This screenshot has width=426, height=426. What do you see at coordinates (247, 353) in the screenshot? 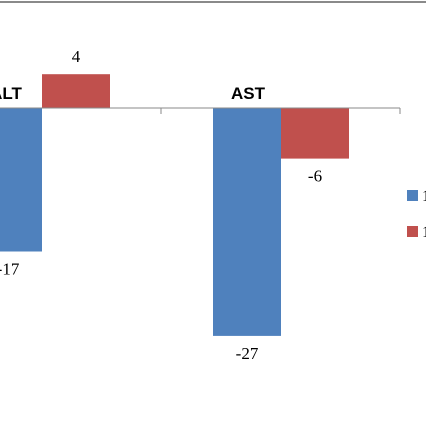
I see `data-label-ast-series-1: -27` at bounding box center [247, 353].